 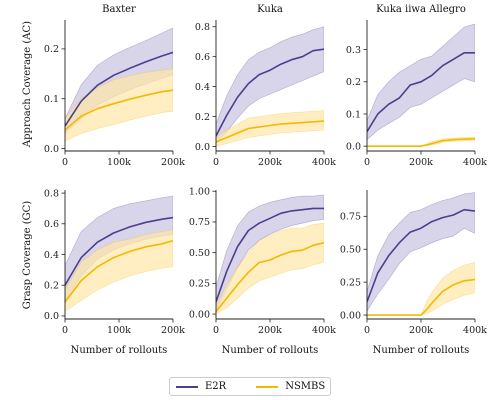 What do you see at coordinates (119, 9) in the screenshot?
I see `panel-title: Baxter` at bounding box center [119, 9].